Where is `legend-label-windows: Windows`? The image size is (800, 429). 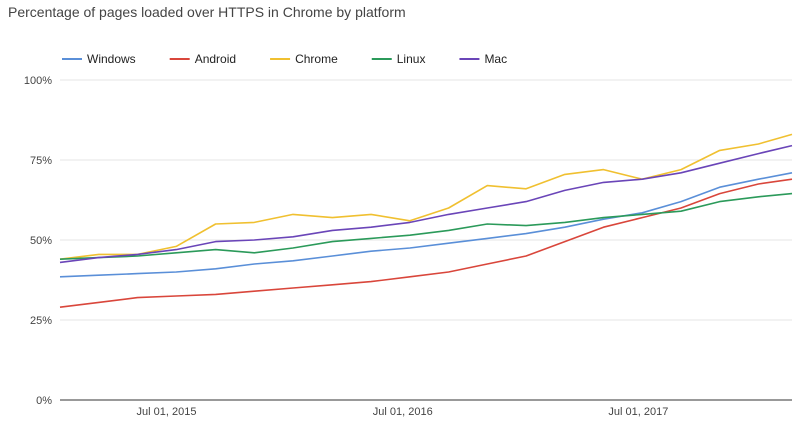
legend-label-windows: Windows is located at coordinates (111, 59).